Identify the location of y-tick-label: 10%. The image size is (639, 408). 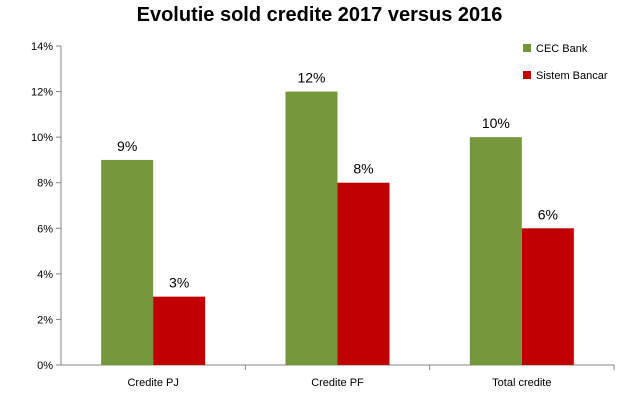
(42, 138).